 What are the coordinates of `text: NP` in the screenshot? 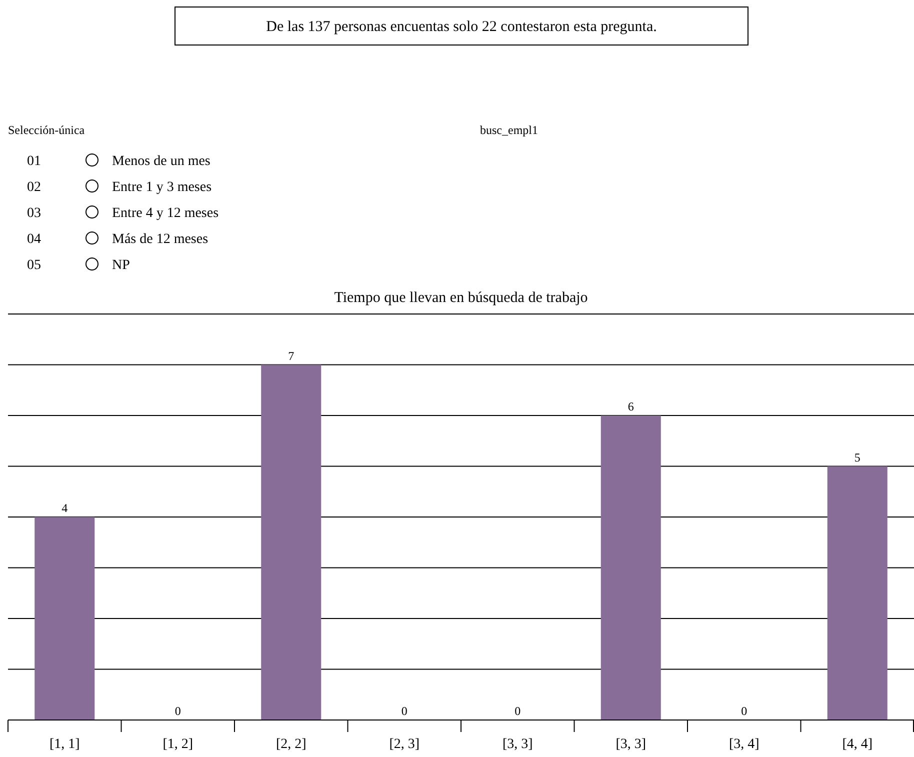 It's located at (121, 265).